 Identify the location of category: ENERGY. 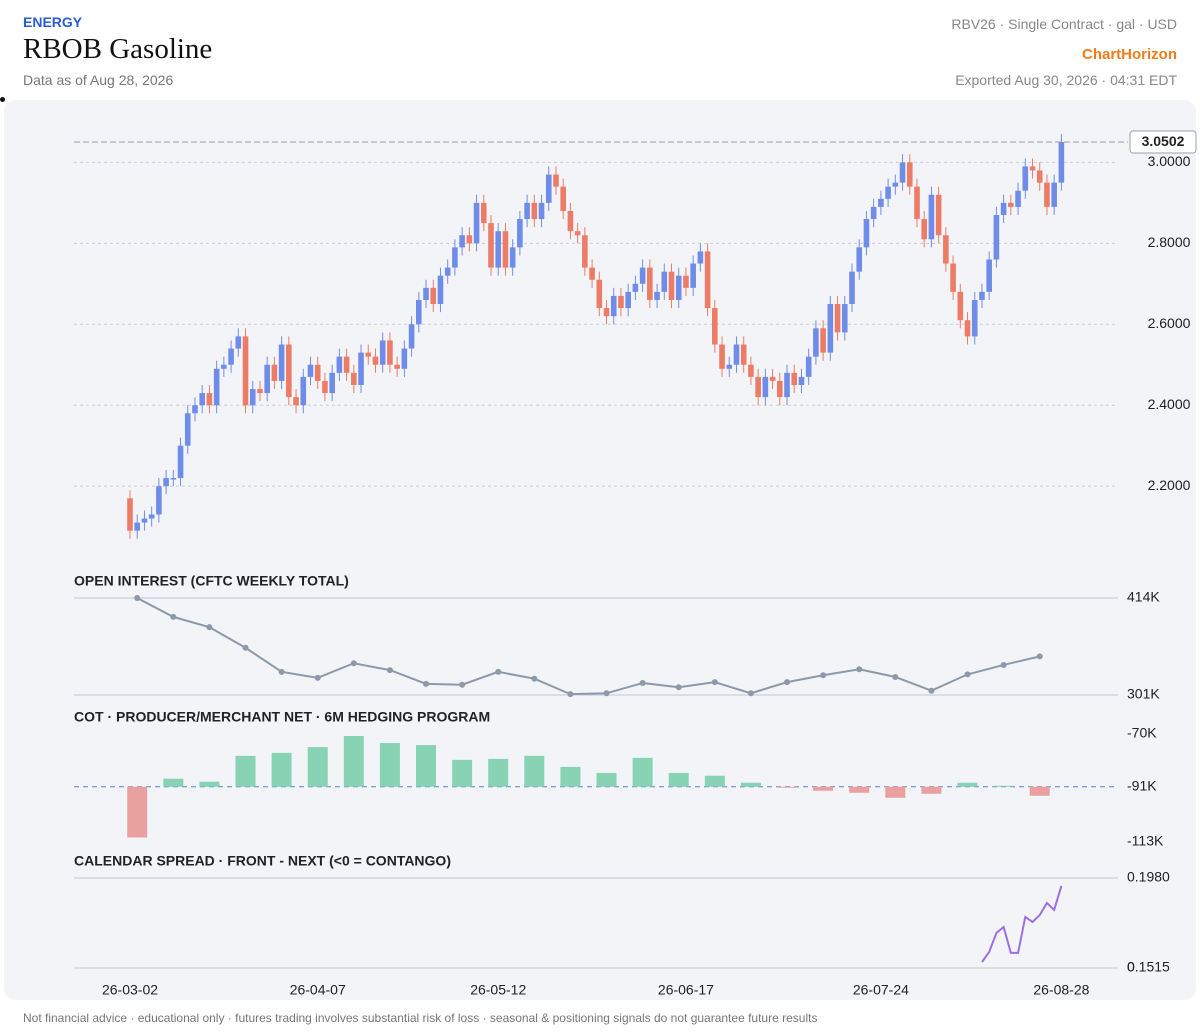
(53, 22).